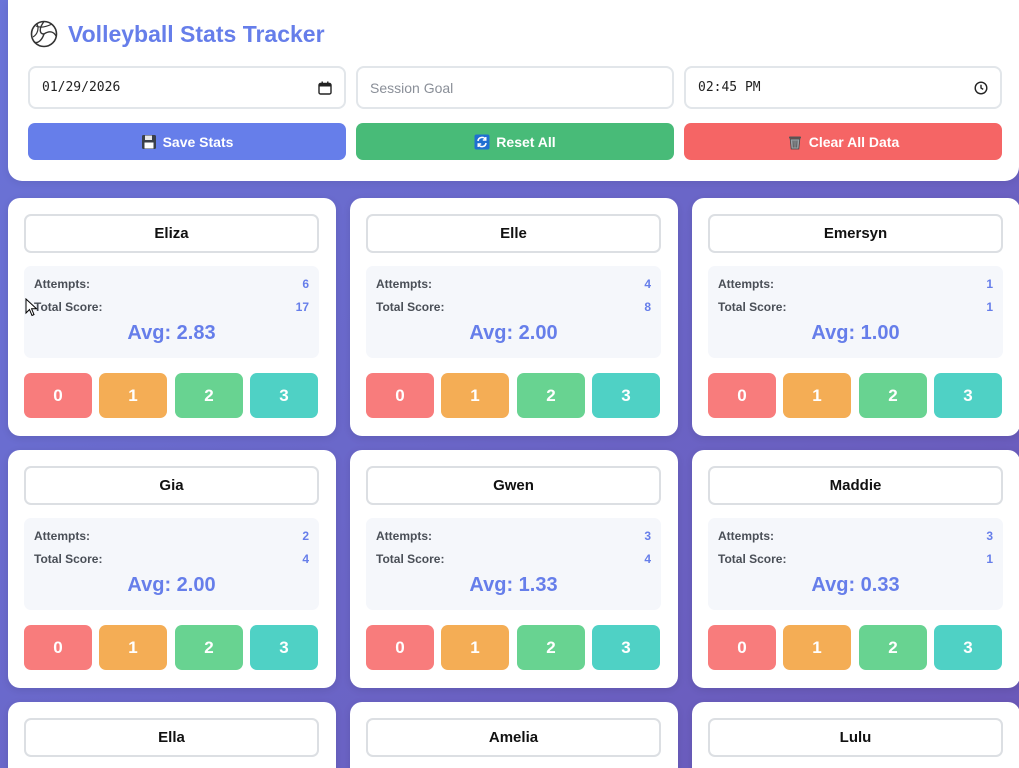 The image size is (1019, 768). I want to click on session-goal-placeholder: Session Goal, so click(412, 87).